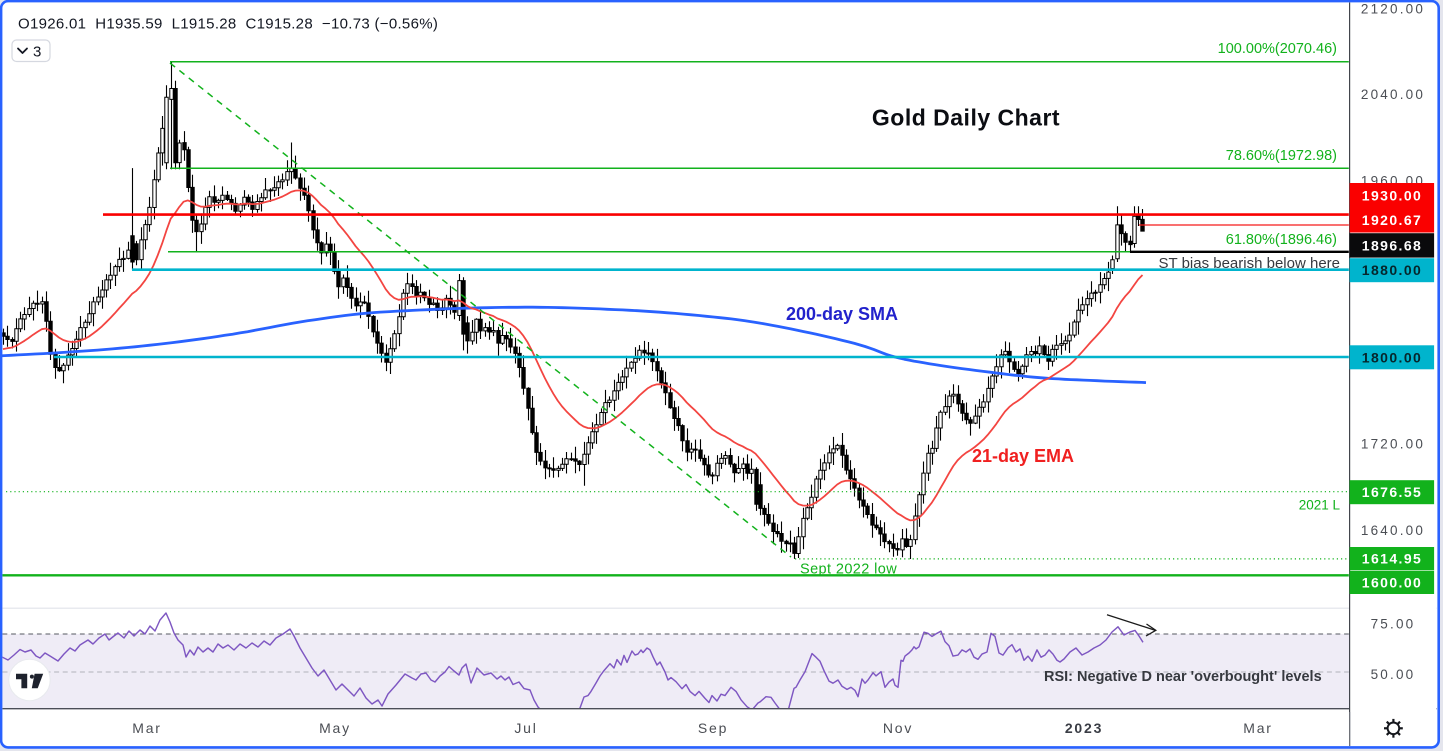 This screenshot has width=1443, height=751. What do you see at coordinates (1393, 530) in the screenshot?
I see `svg-text: 1640.00` at bounding box center [1393, 530].